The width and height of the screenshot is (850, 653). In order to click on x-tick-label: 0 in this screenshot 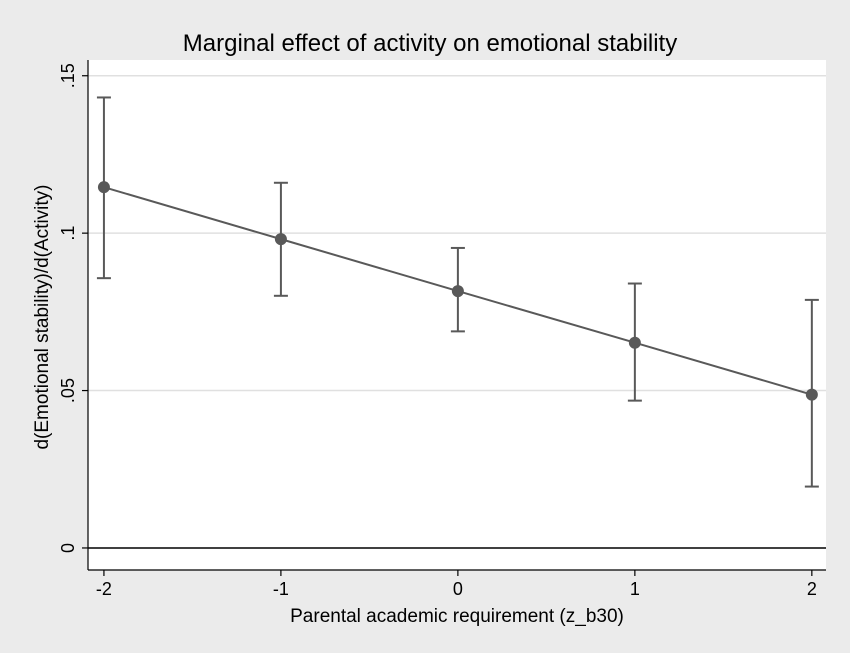, I will do `click(458, 589)`.